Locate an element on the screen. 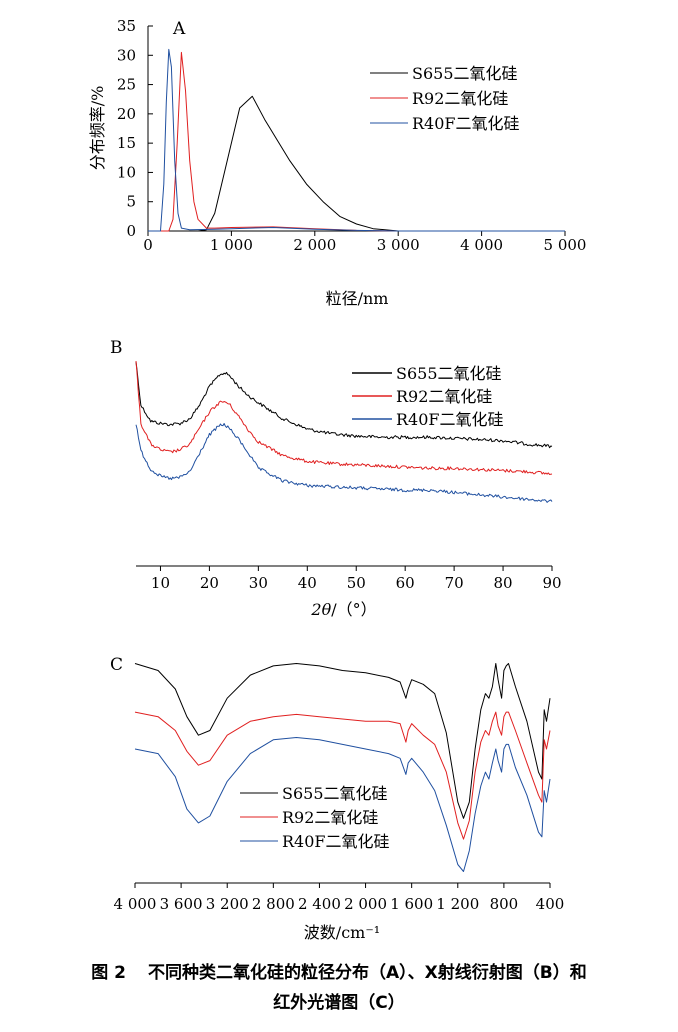  legend-b-r40f-label: R40F二氧化硅 is located at coordinates (450, 419).